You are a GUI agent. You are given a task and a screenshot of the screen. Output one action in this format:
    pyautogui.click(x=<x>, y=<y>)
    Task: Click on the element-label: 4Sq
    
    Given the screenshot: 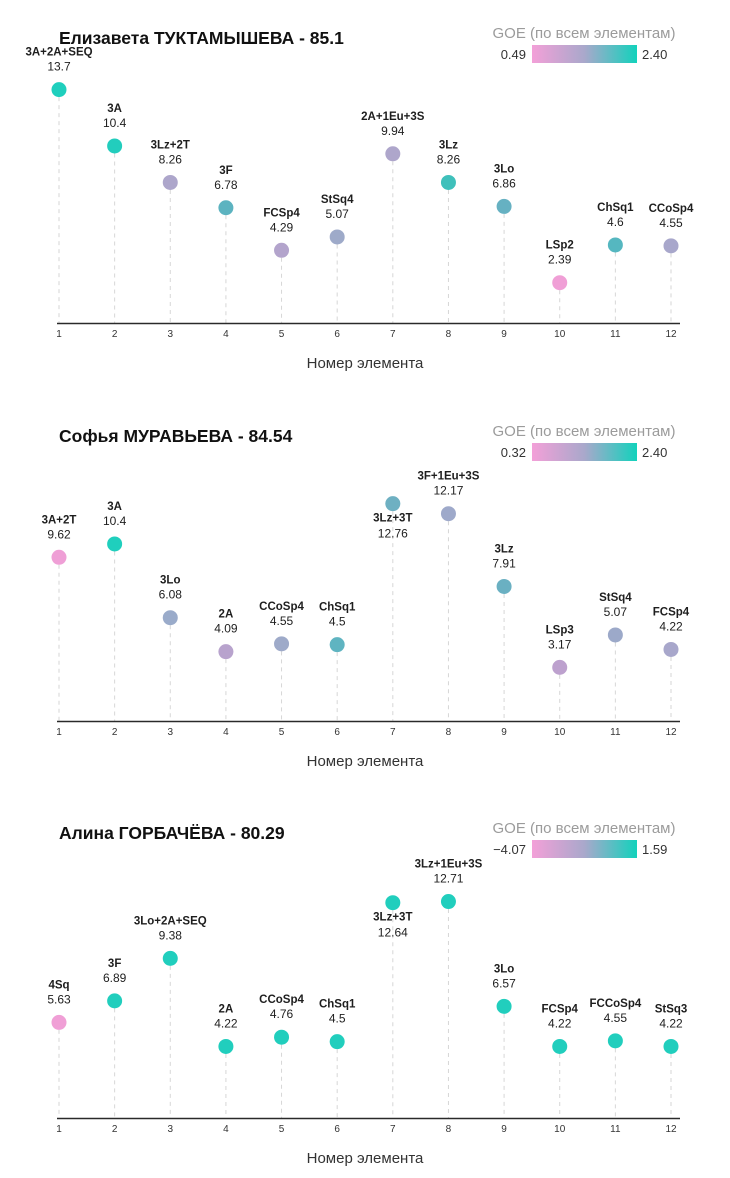 What is the action you would take?
    pyautogui.click(x=58, y=985)
    